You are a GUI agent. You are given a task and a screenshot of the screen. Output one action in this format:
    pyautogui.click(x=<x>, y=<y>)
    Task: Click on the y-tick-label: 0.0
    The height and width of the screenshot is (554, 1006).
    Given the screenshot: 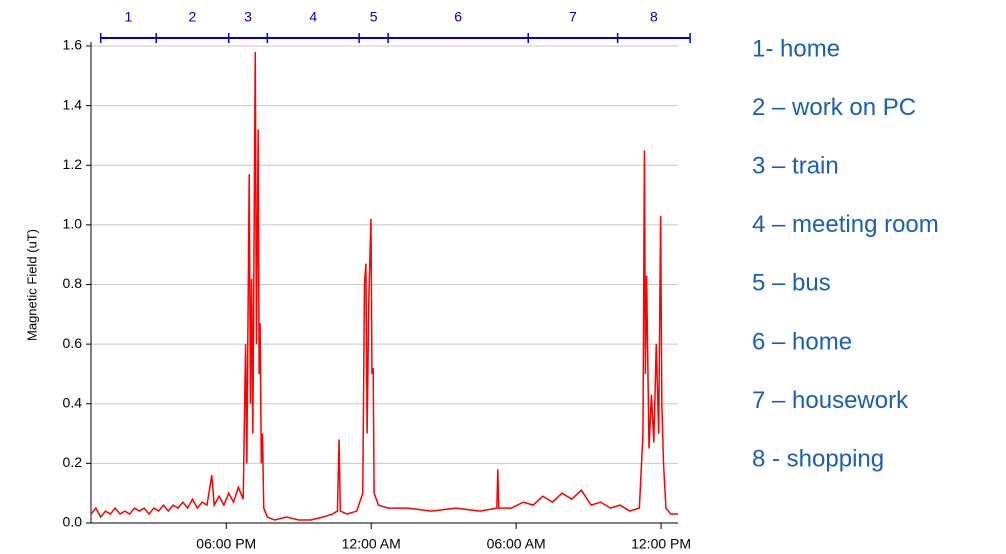 What is the action you would take?
    pyautogui.click(x=73, y=522)
    